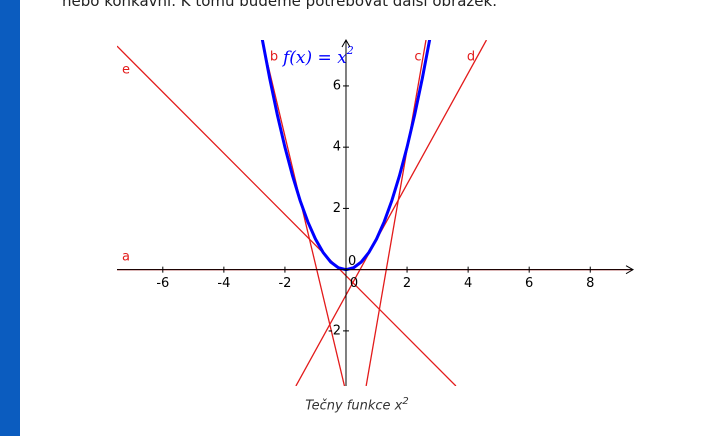 The image size is (714, 436). I want to click on y-tick-label: 2, so click(337, 208).